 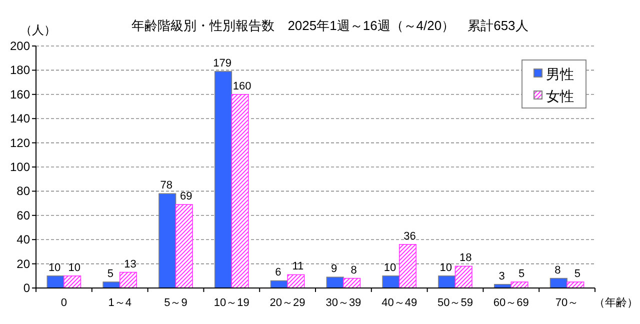 I want to click on x-tick-label: 60～69, so click(x=511, y=303).